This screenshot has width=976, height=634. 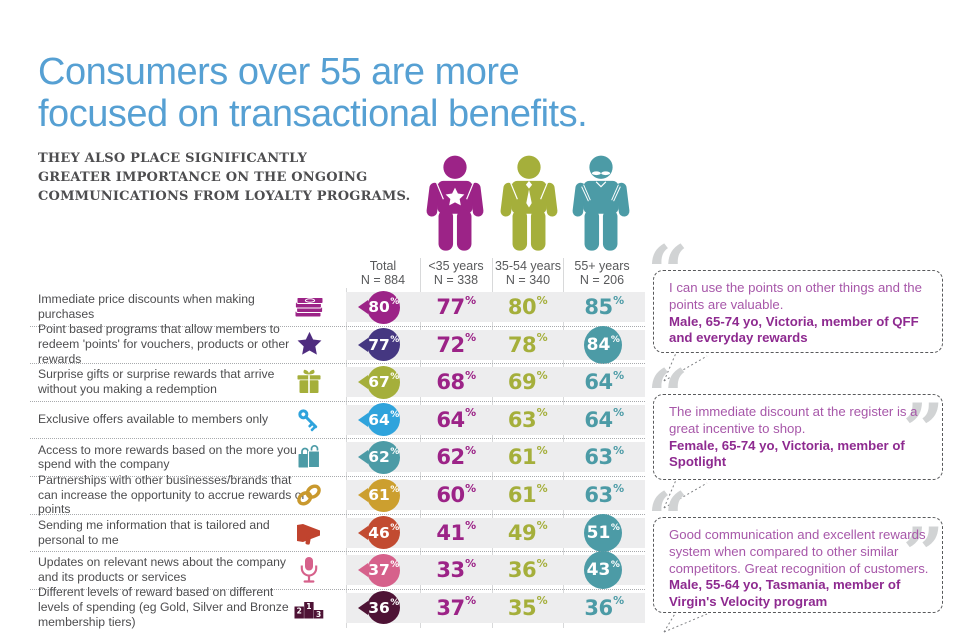 What do you see at coordinates (379, 532) in the screenshot?
I see `total-value: 46` at bounding box center [379, 532].